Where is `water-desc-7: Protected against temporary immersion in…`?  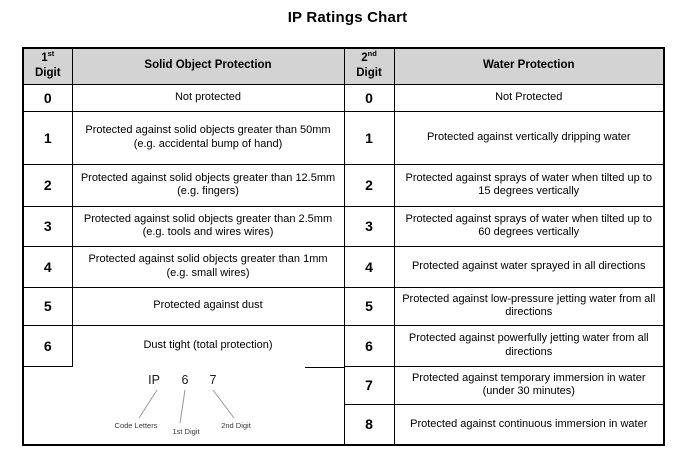 water-desc-7: Protected against temporary immersion in… is located at coordinates (529, 385).